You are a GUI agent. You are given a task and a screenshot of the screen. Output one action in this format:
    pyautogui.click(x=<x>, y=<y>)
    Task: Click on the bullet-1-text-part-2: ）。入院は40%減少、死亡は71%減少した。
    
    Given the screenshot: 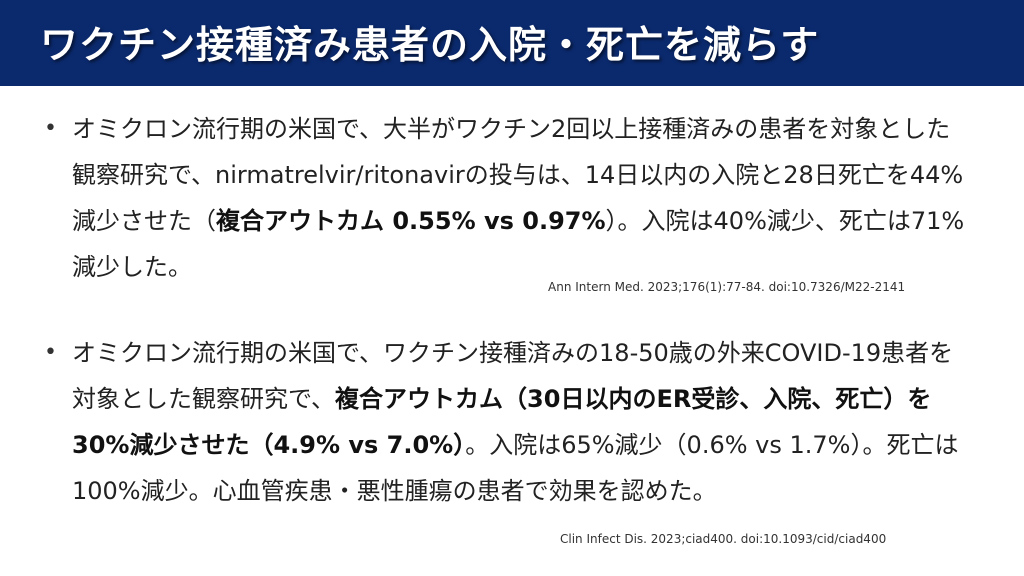 What is the action you would take?
    pyautogui.click(x=518, y=244)
    